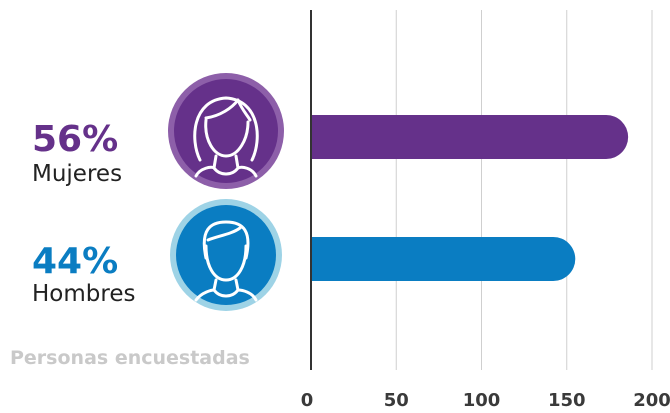 The height and width of the screenshot is (413, 670). What do you see at coordinates (83, 294) in the screenshot?
I see `category-label: Hombres` at bounding box center [83, 294].